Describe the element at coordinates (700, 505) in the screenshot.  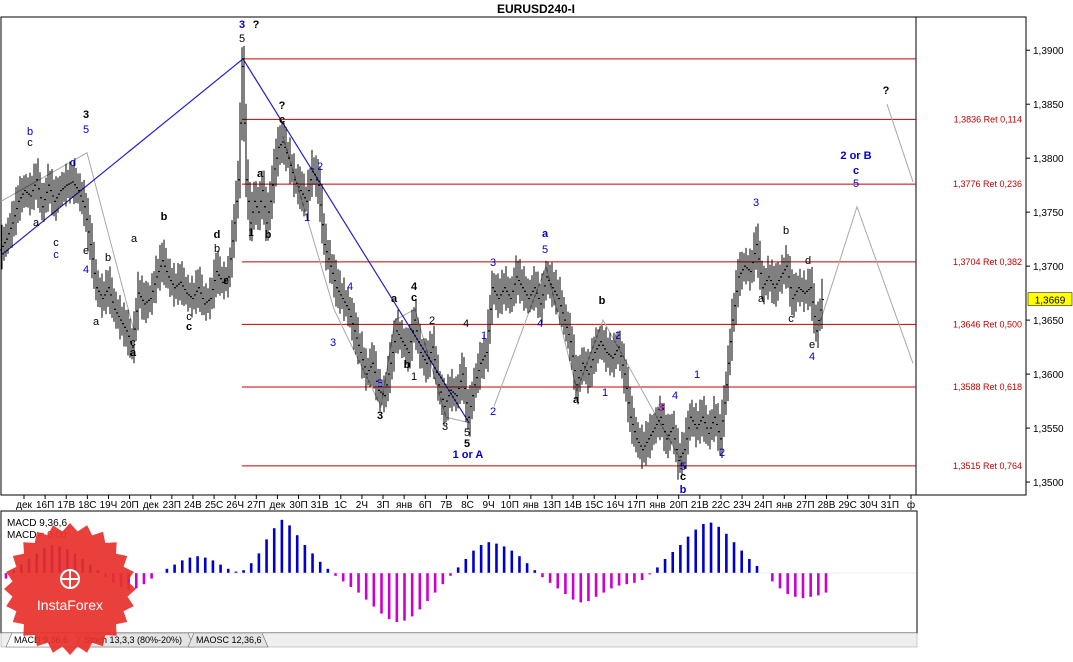
I see `time-tick-label: 21В` at that location.